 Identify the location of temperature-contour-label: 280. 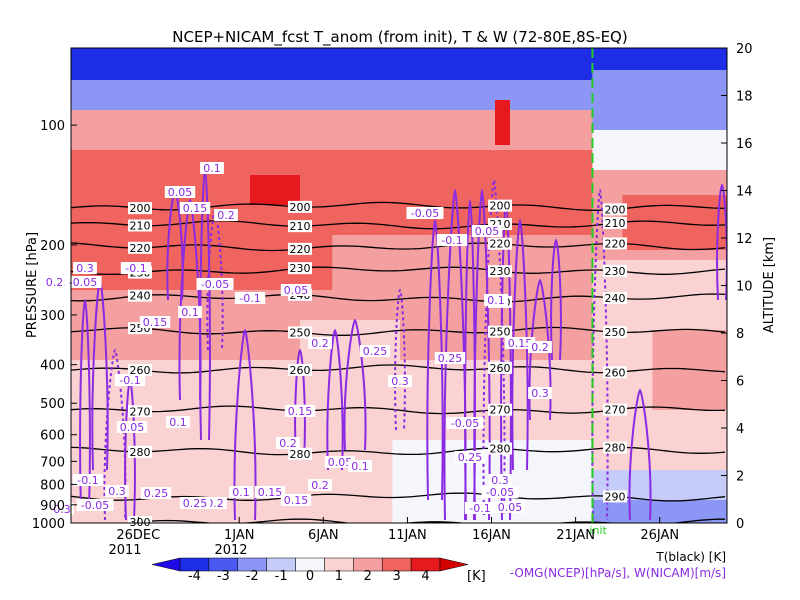
(140, 452).